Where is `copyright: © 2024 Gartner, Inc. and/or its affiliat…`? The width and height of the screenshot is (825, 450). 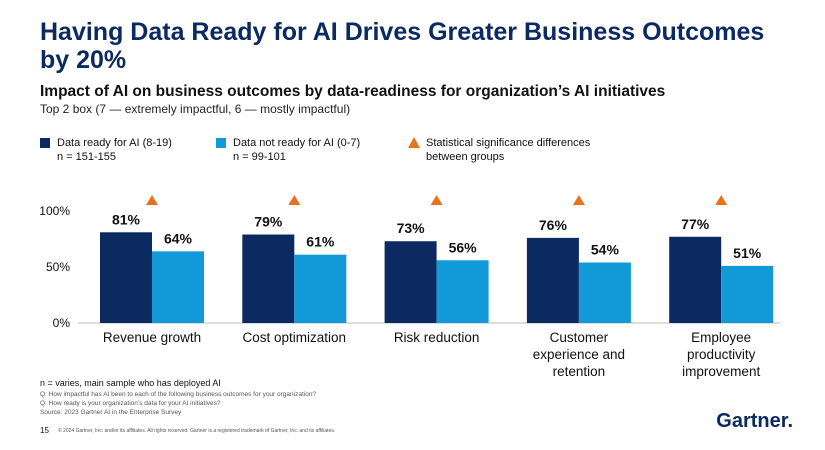 copyright: © 2024 Gartner, Inc. and/or its affiliat… is located at coordinates (197, 431).